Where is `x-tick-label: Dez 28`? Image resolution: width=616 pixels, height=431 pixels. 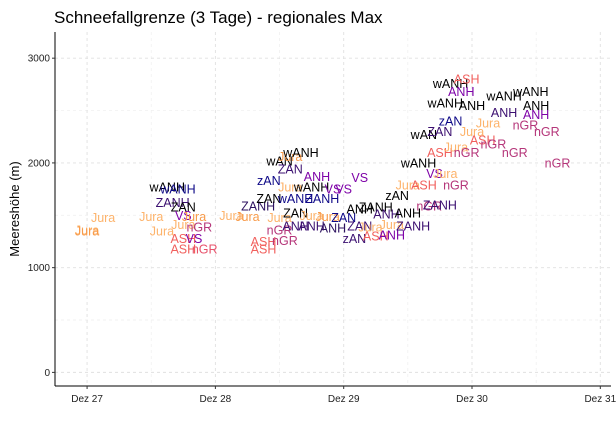
x-tick-label: Dez 28 is located at coordinates (216, 399).